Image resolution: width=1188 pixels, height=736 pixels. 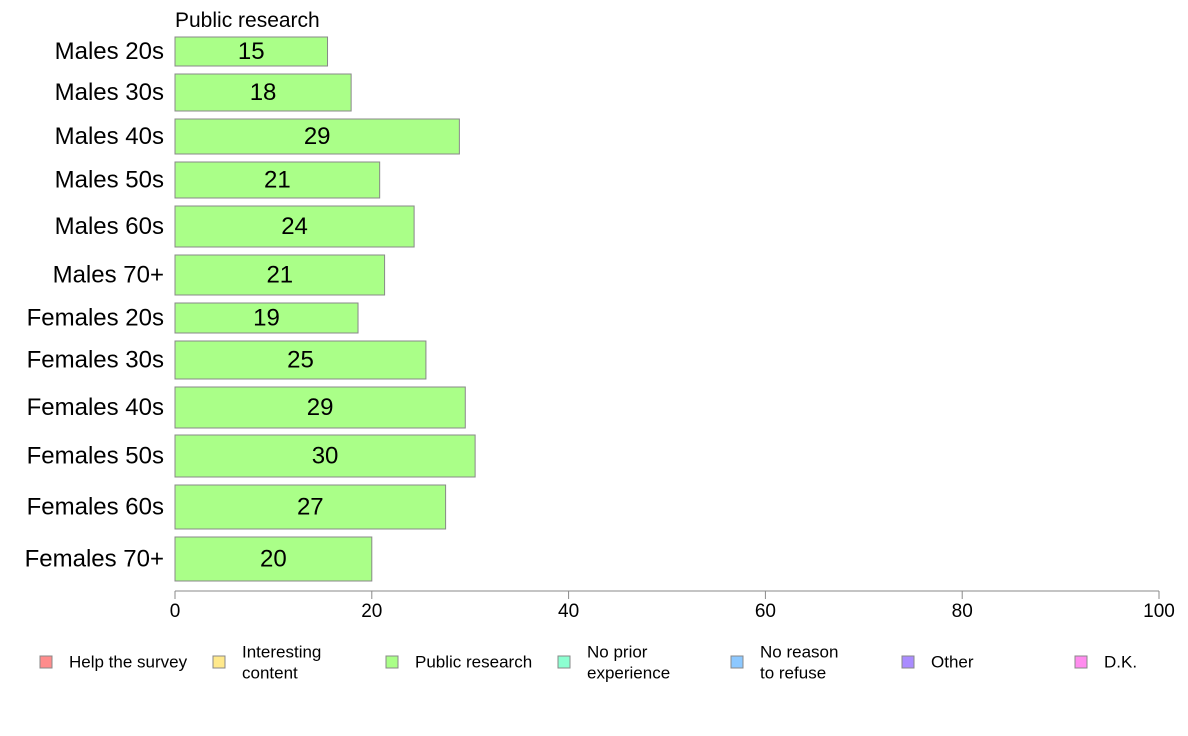 What do you see at coordinates (1120, 662) in the screenshot?
I see `legend-label: D.K.` at bounding box center [1120, 662].